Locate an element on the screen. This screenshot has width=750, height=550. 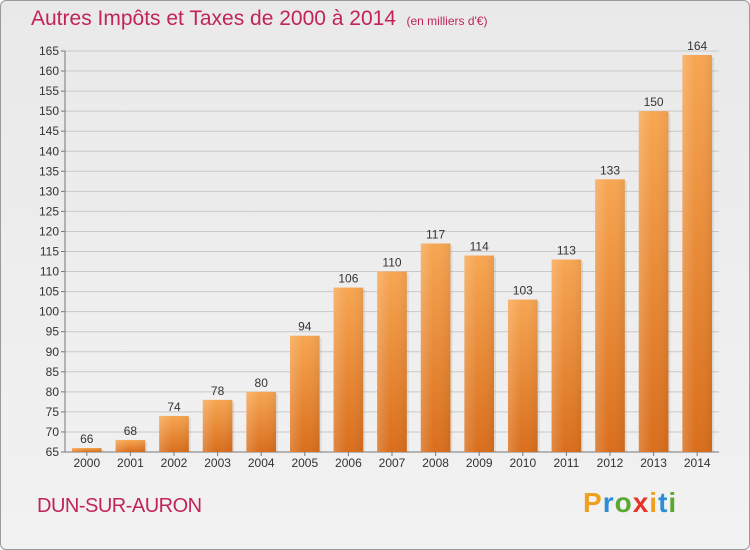
y-tick-label: 135 is located at coordinates (49, 171).